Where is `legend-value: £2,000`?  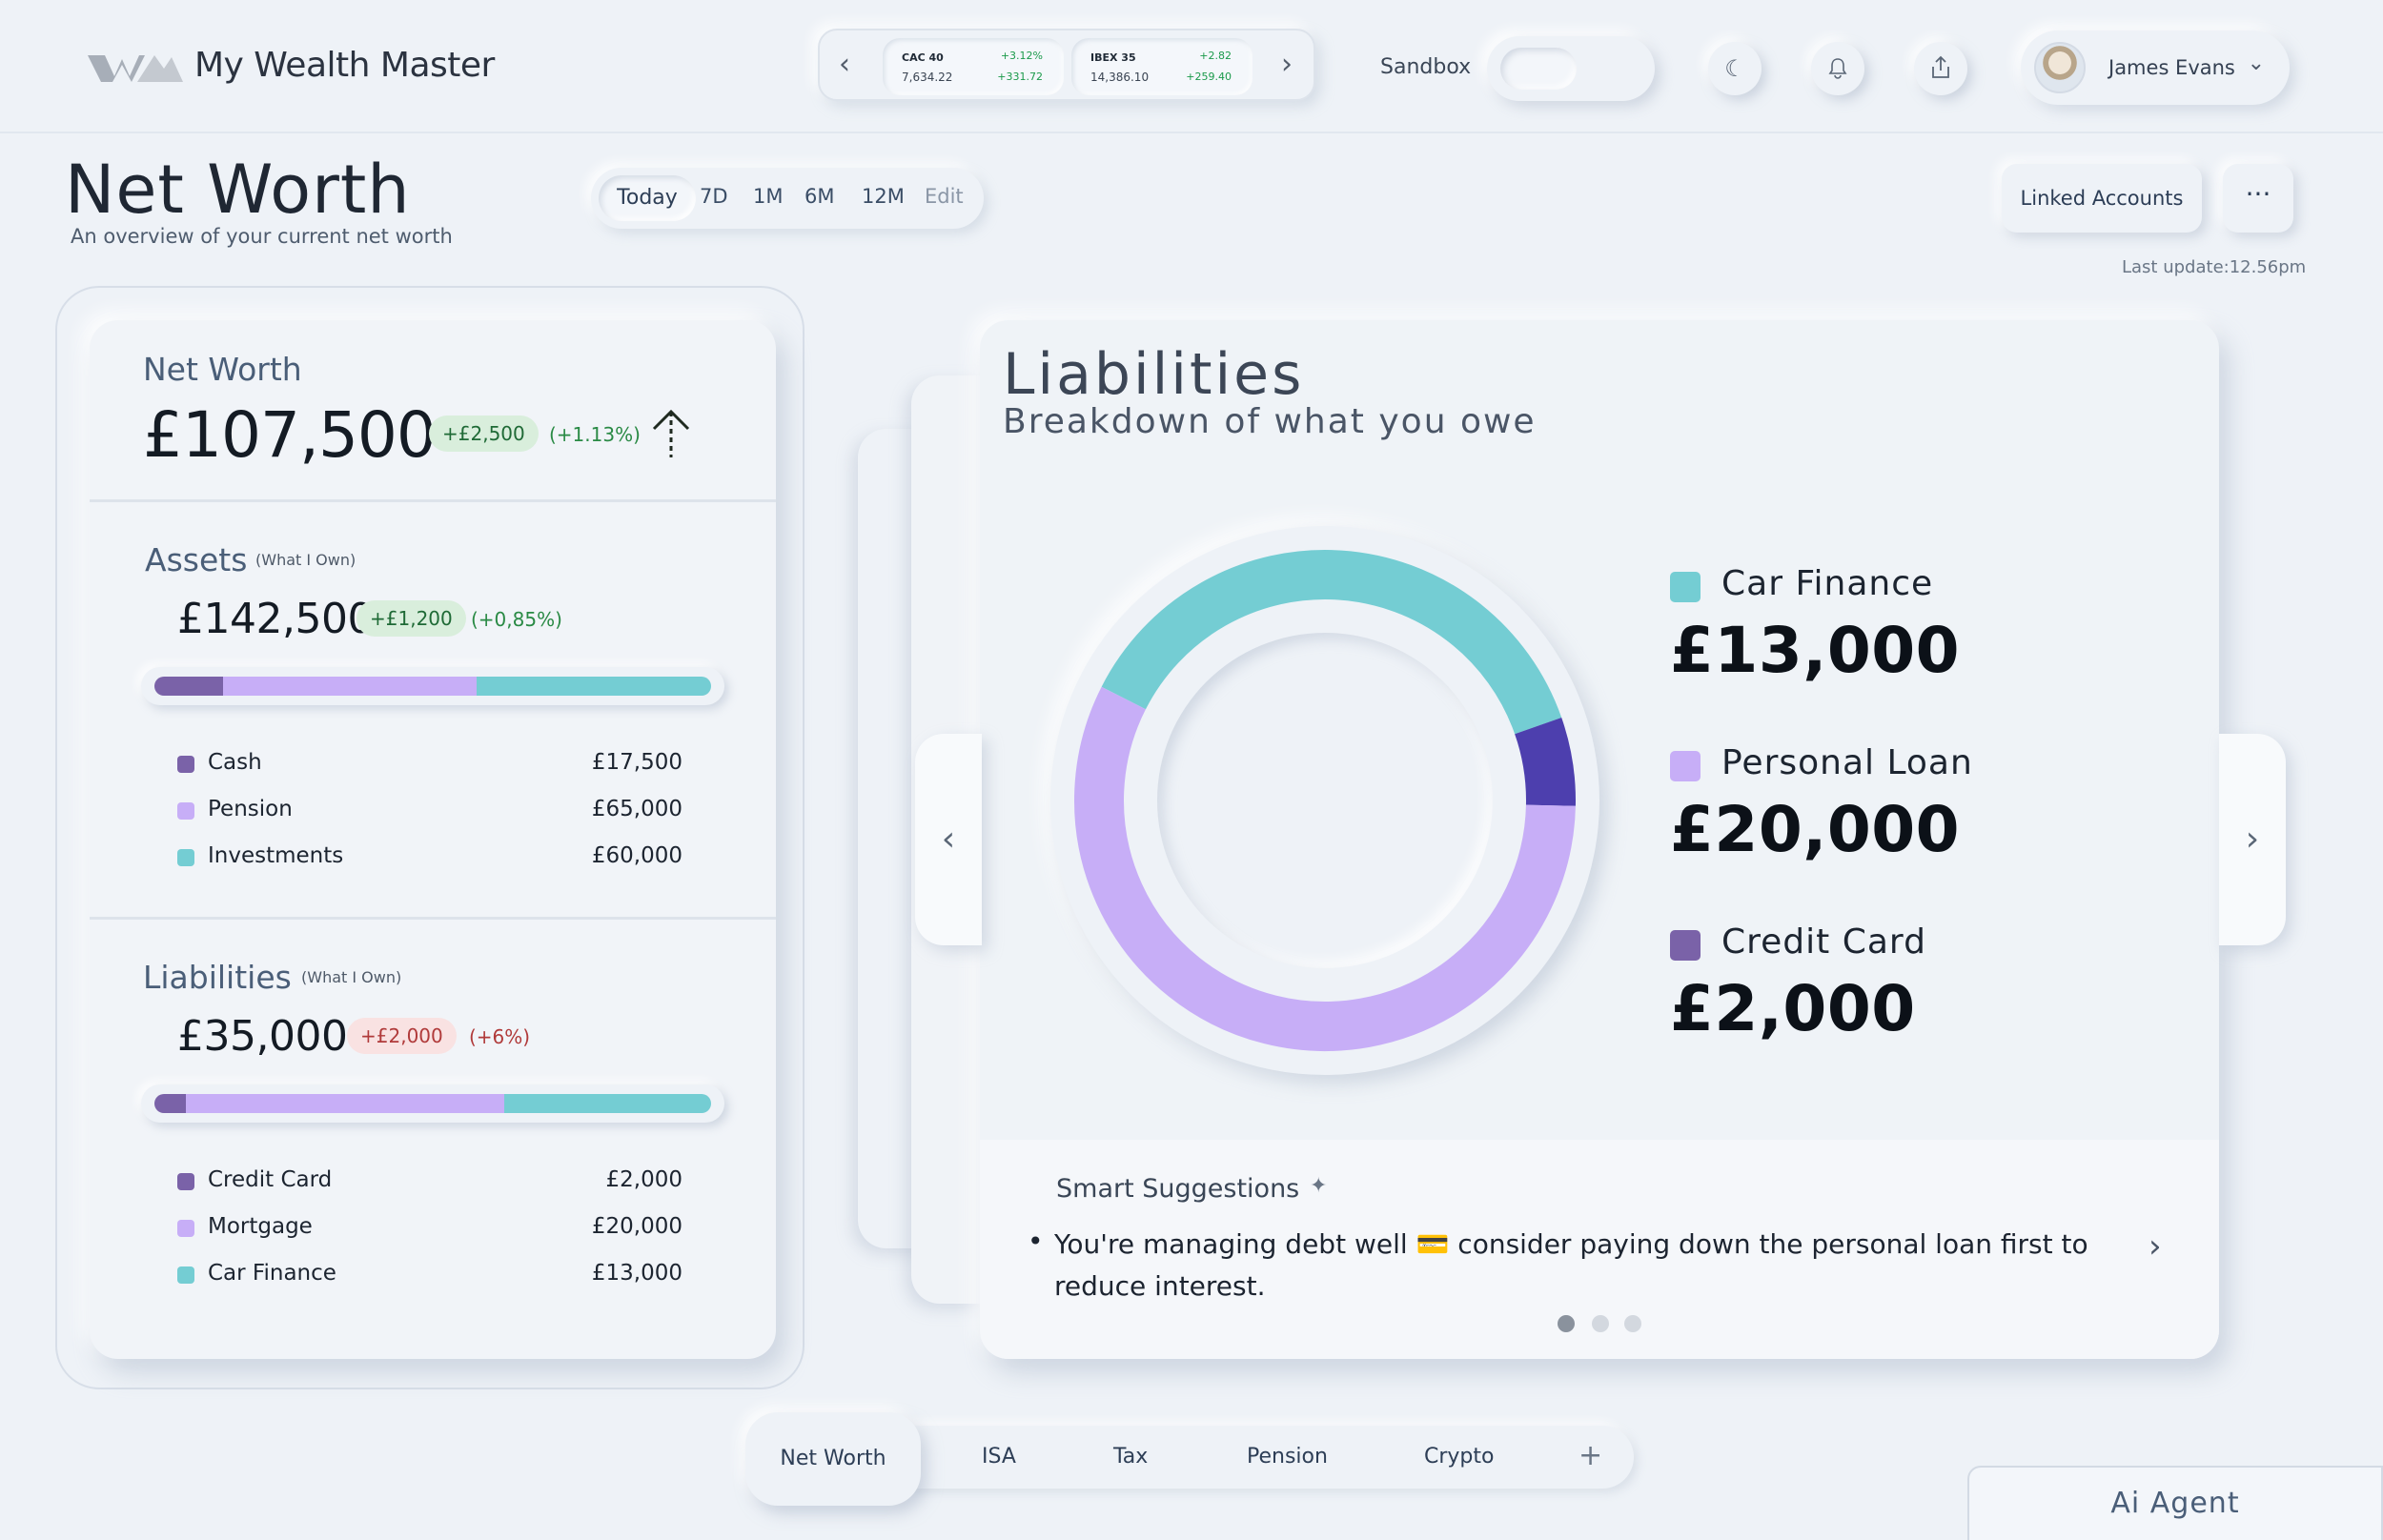
legend-value: £2,000 is located at coordinates (1793, 1008).